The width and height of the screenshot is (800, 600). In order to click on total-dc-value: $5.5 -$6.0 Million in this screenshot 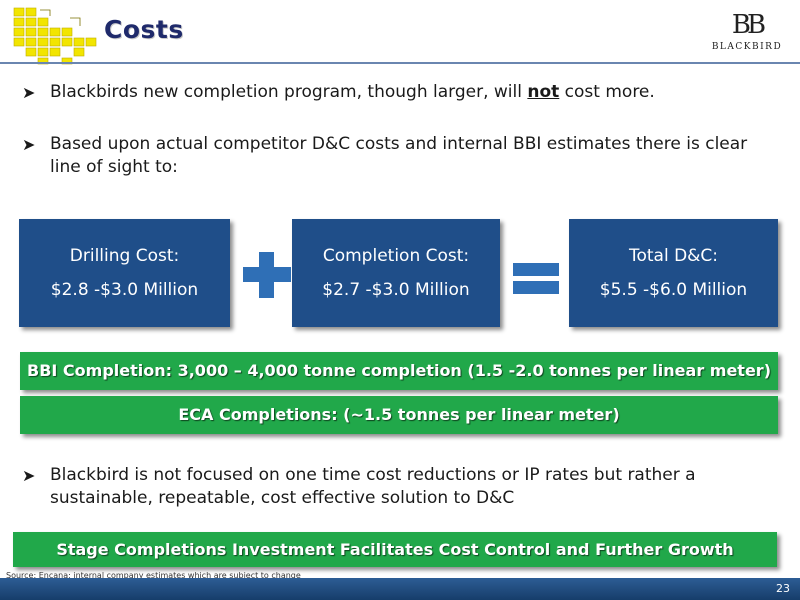, I will do `click(673, 290)`.